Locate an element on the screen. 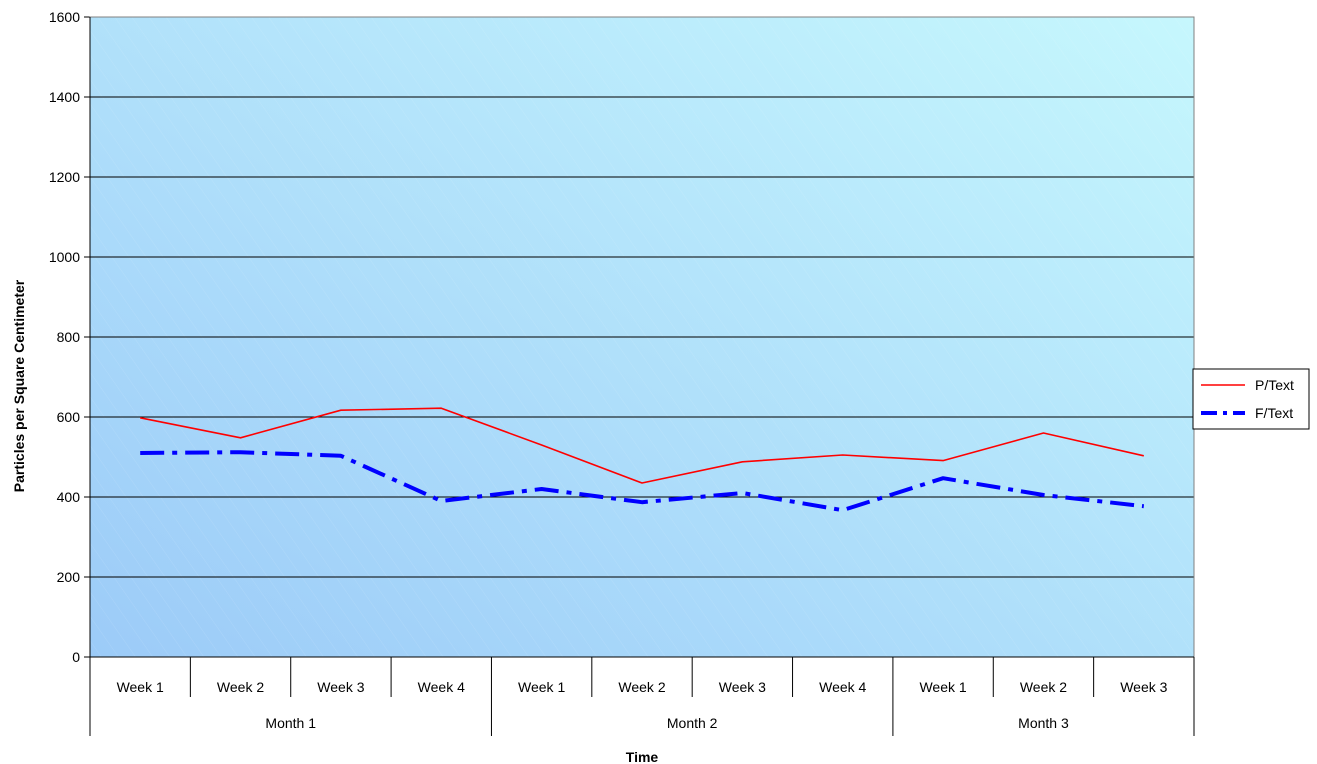 The width and height of the screenshot is (1317, 764). x-group-label: Month 3 is located at coordinates (1043, 723).